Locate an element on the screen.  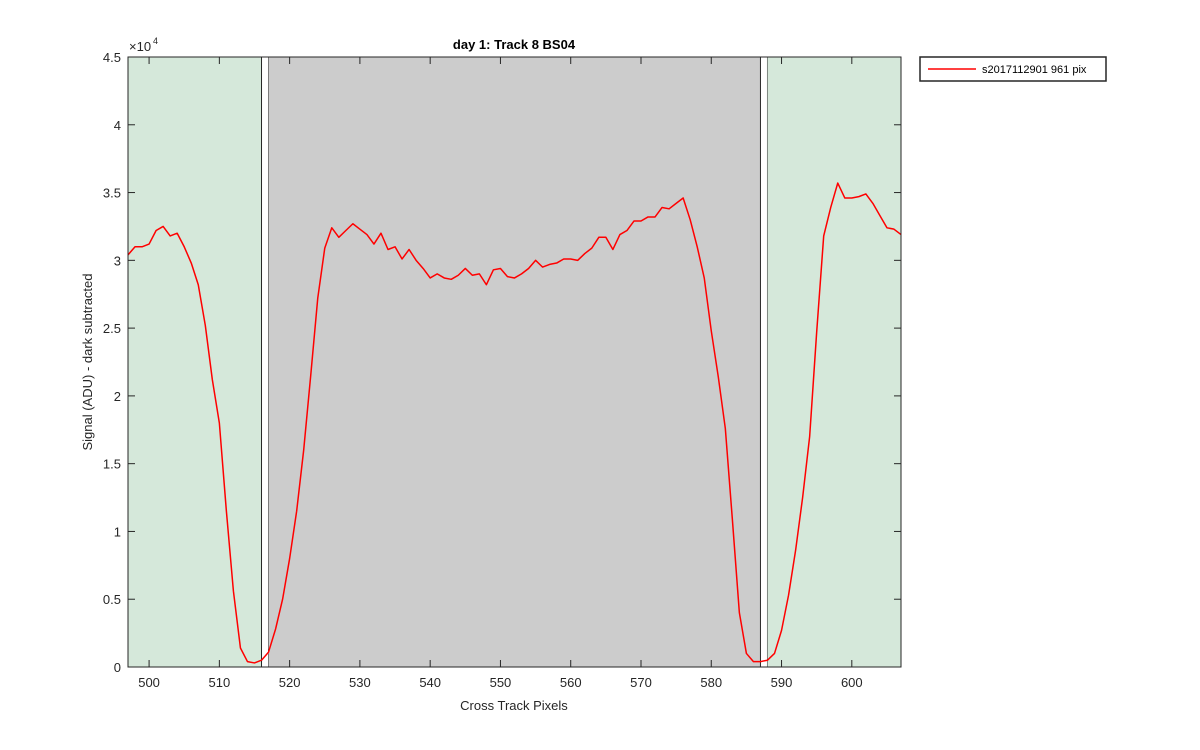
y-tick-label: 0 is located at coordinates (117, 667).